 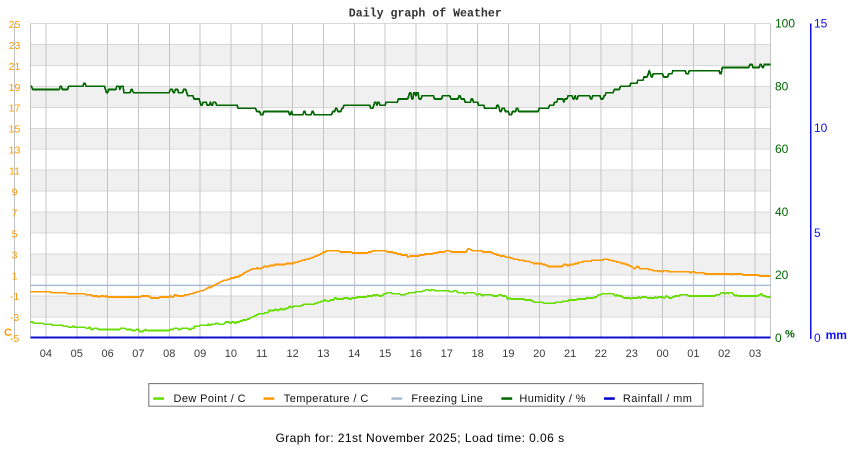 I want to click on svg-text: 01, so click(x=693, y=354).